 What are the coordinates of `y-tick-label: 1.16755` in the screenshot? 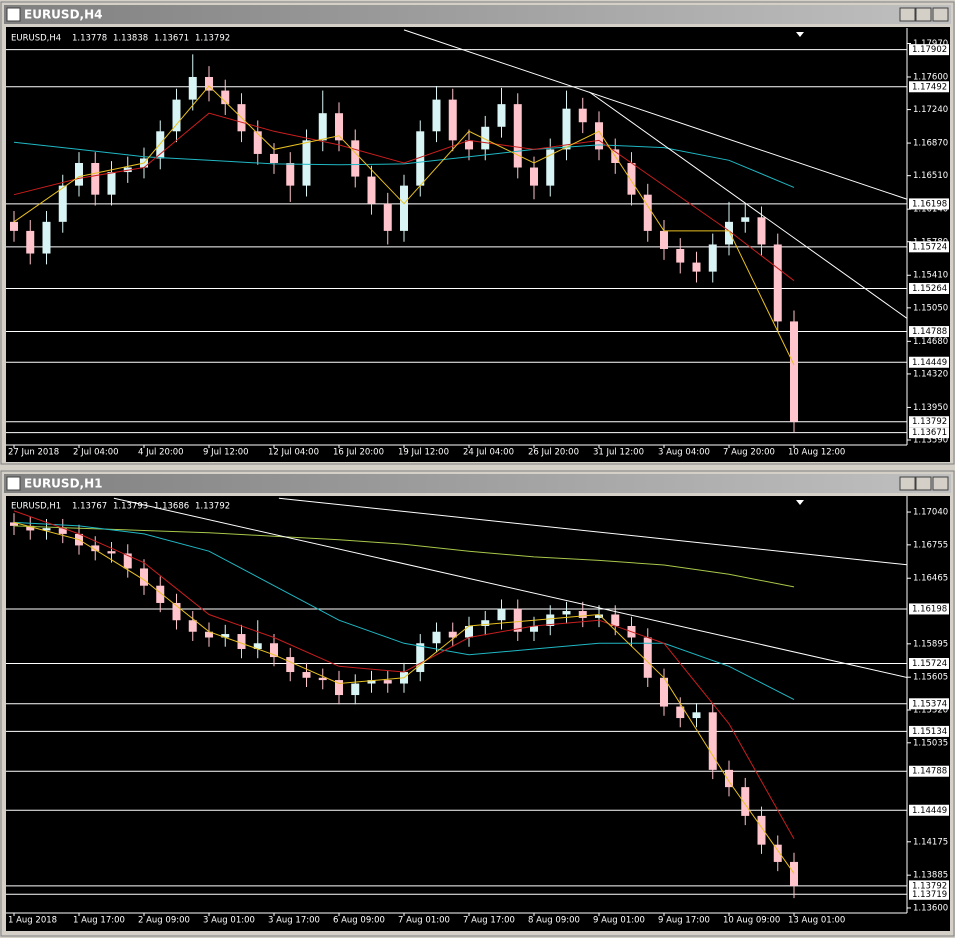 It's located at (930, 545).